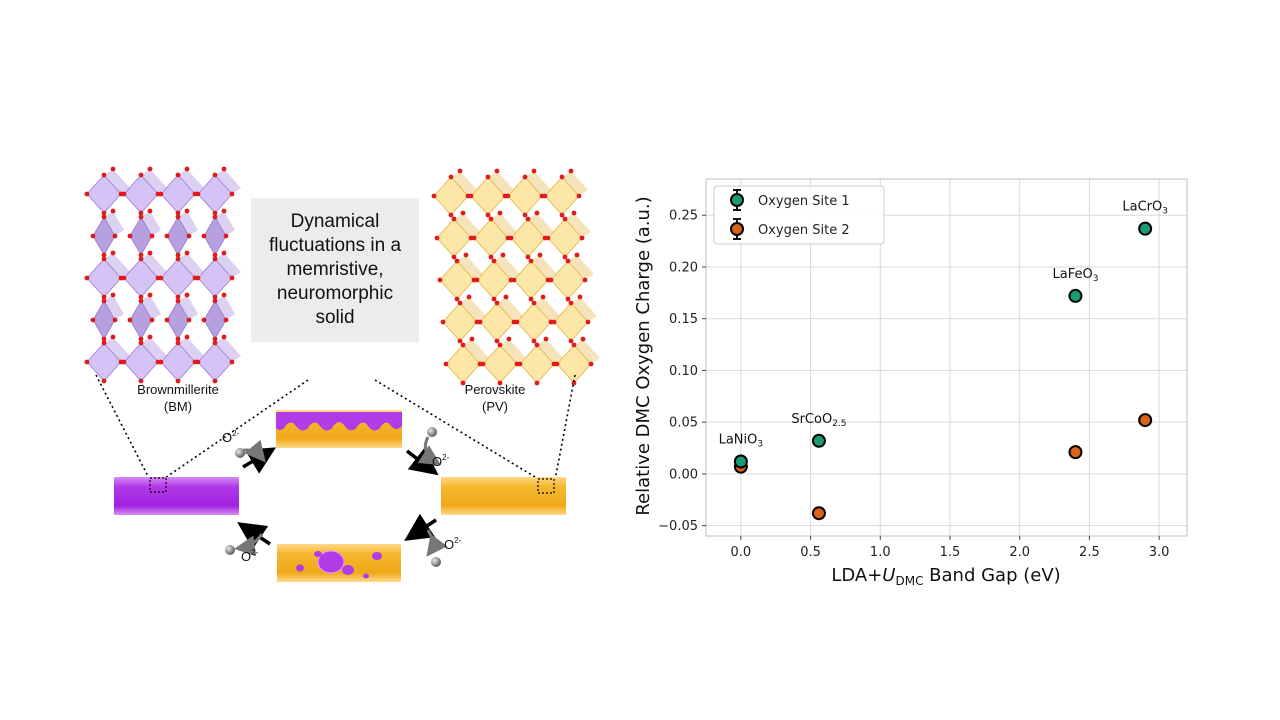  Describe the element at coordinates (810, 552) in the screenshot. I see `x-tick-label: 0.5` at that location.